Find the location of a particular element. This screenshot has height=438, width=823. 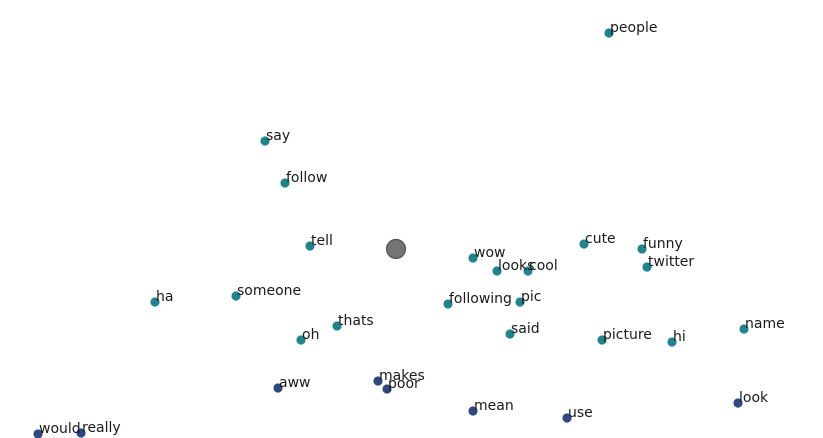

point-name is located at coordinates (744, 329).